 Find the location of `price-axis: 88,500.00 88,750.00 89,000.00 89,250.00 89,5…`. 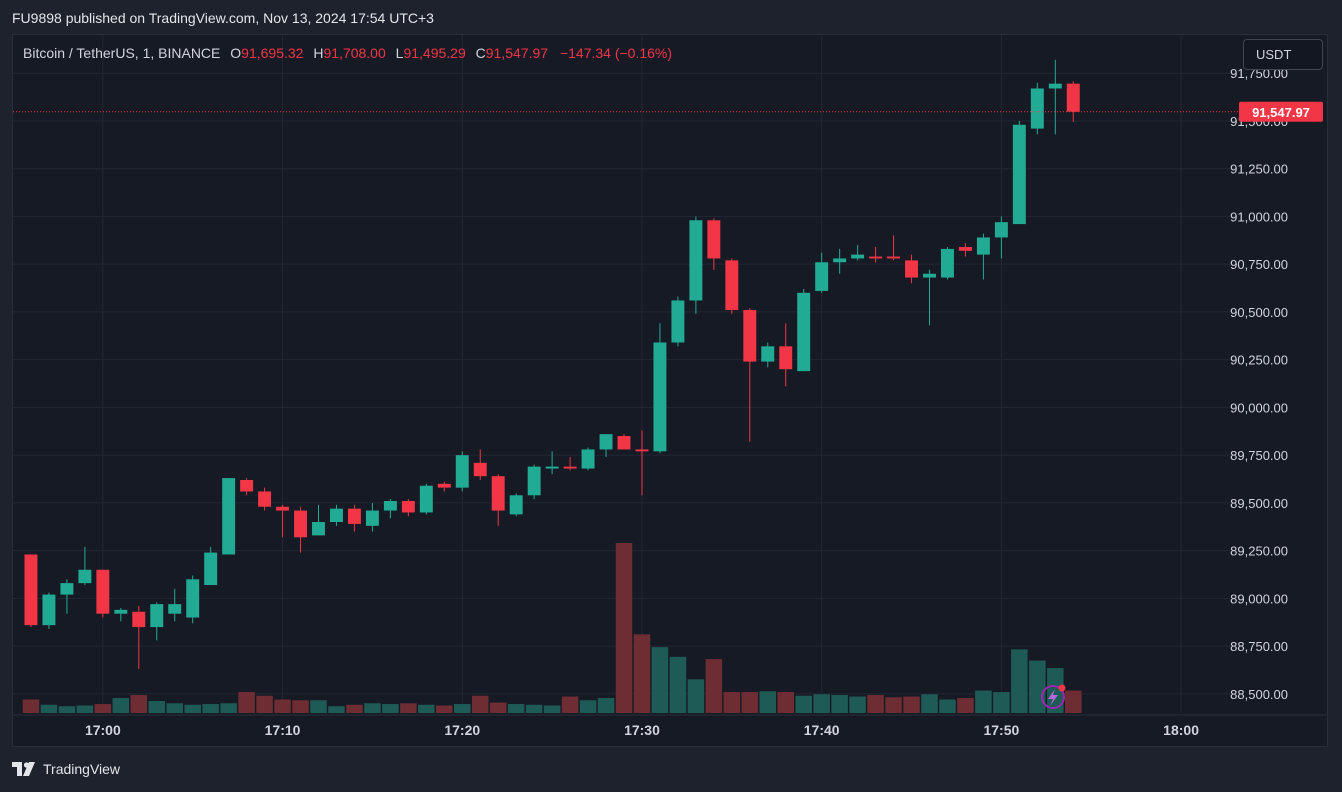

price-axis: 88,500.00 88,750.00 89,000.00 89,250.00 89,5… is located at coordinates (1259, 384).